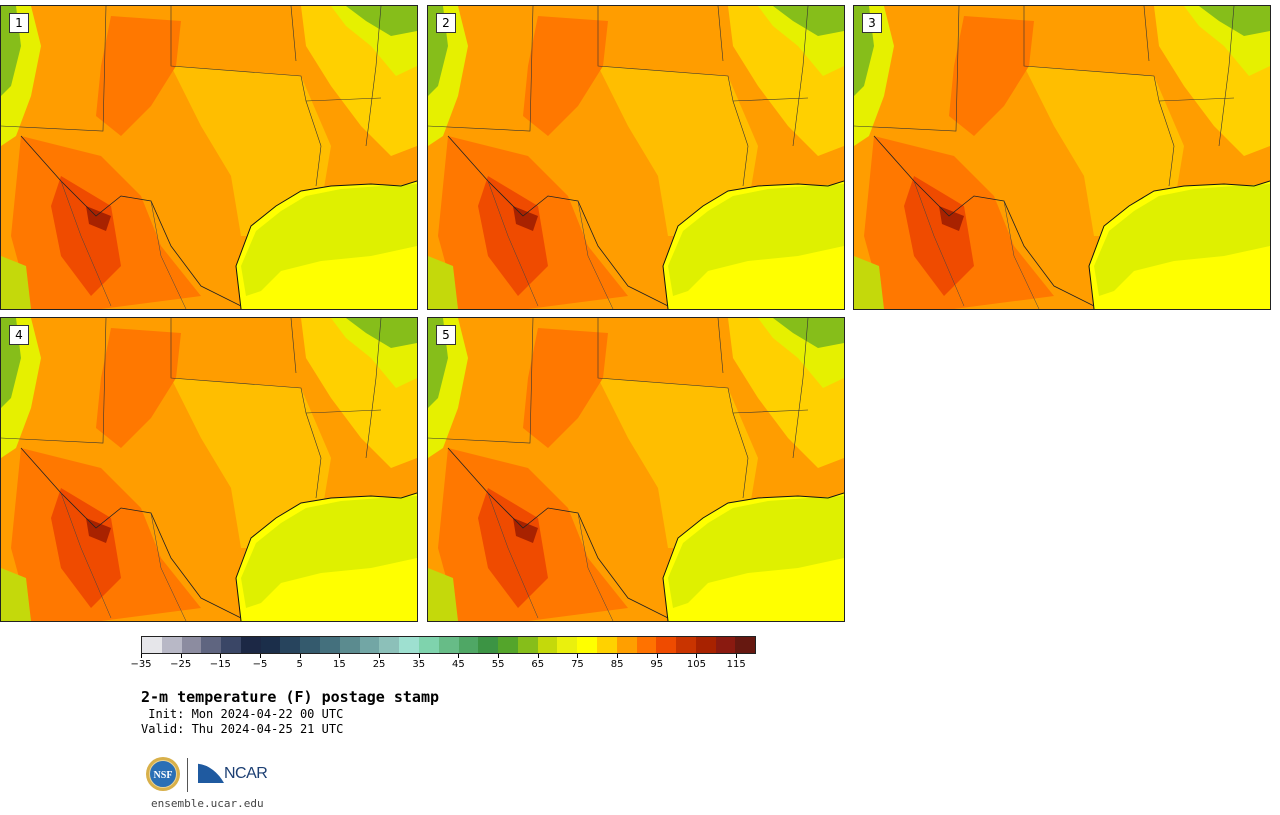 The height and width of the screenshot is (815, 1280). Describe the element at coordinates (446, 23) in the screenshot. I see `member-number-label: 2` at that location.